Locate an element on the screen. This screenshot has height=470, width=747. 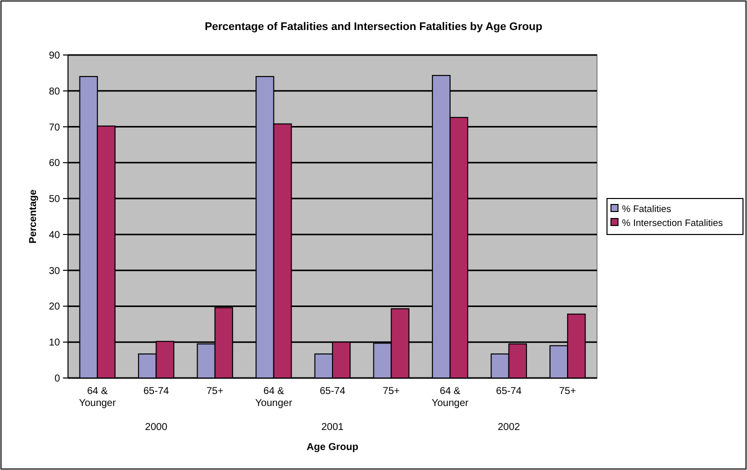
text: 2001 is located at coordinates (332, 427).